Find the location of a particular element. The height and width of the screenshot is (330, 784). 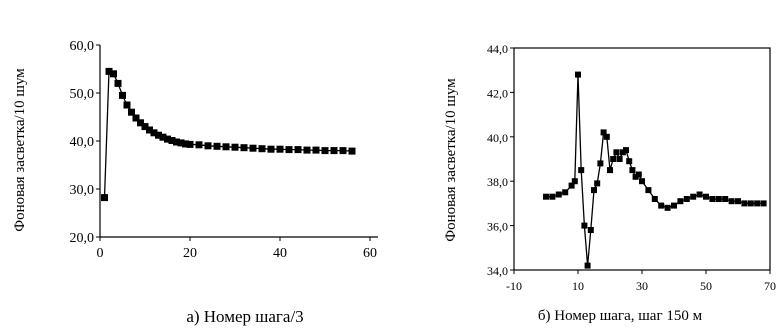

y-tick-label: 30,0 is located at coordinates (82, 190).